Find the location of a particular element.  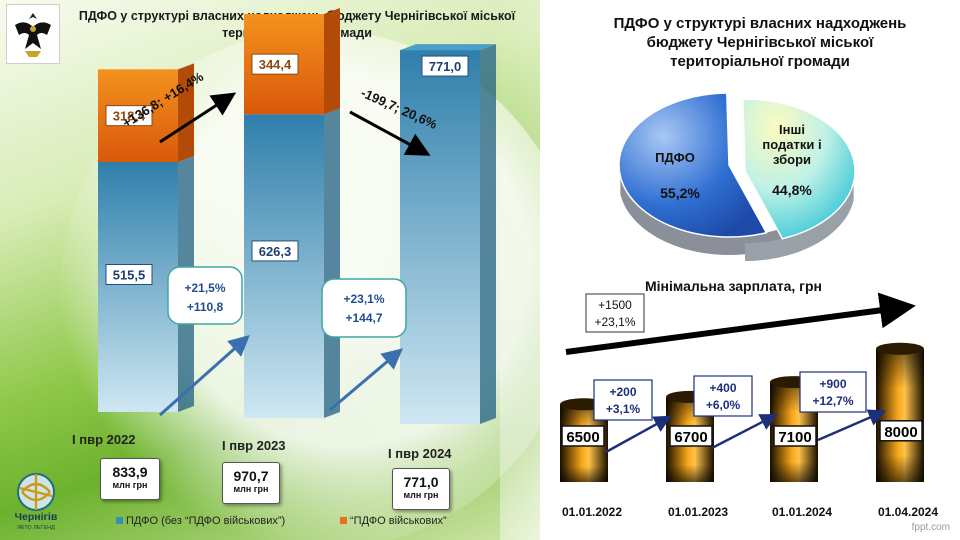

military-value-label-1: 318,4 is located at coordinates (129, 116).